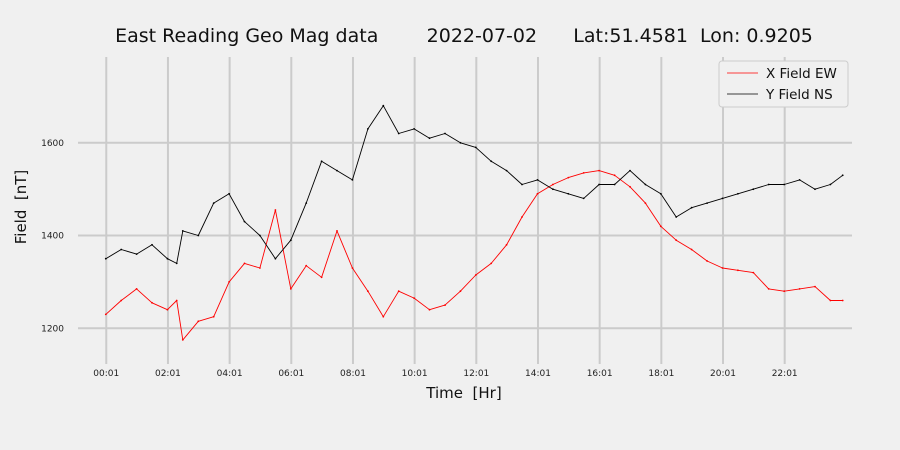 The width and height of the screenshot is (900, 450). What do you see at coordinates (661, 374) in the screenshot?
I see `x-tick-label: 18:01` at bounding box center [661, 374].